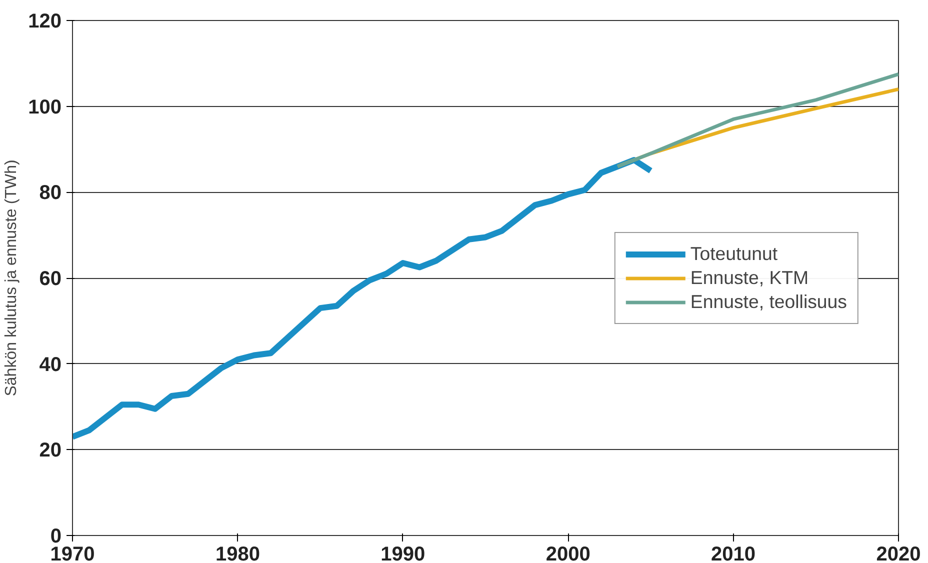  Describe the element at coordinates (749, 277) in the screenshot. I see `legend-label: Ennuste, KTM` at that location.